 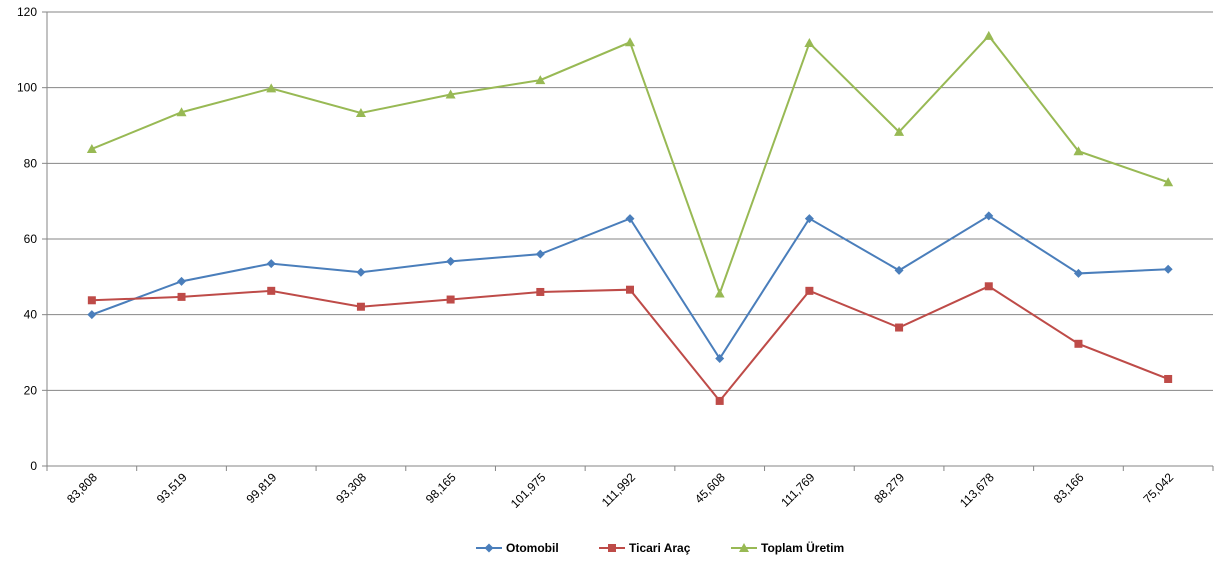 What do you see at coordinates (441, 488) in the screenshot?
I see `x-tick-label: 98,165` at bounding box center [441, 488].